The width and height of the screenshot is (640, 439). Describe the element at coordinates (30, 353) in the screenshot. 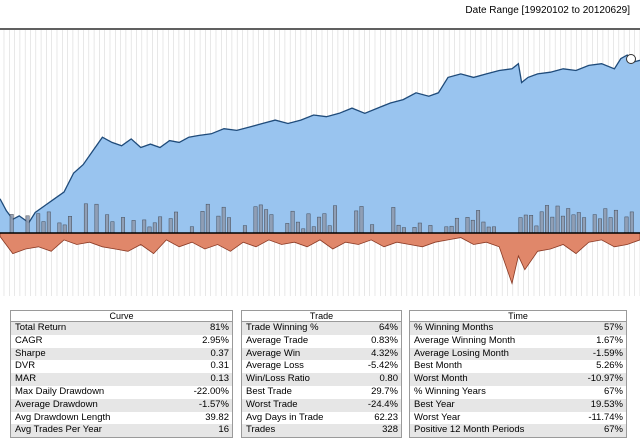

I see `stat-label: Sharpe` at that location.